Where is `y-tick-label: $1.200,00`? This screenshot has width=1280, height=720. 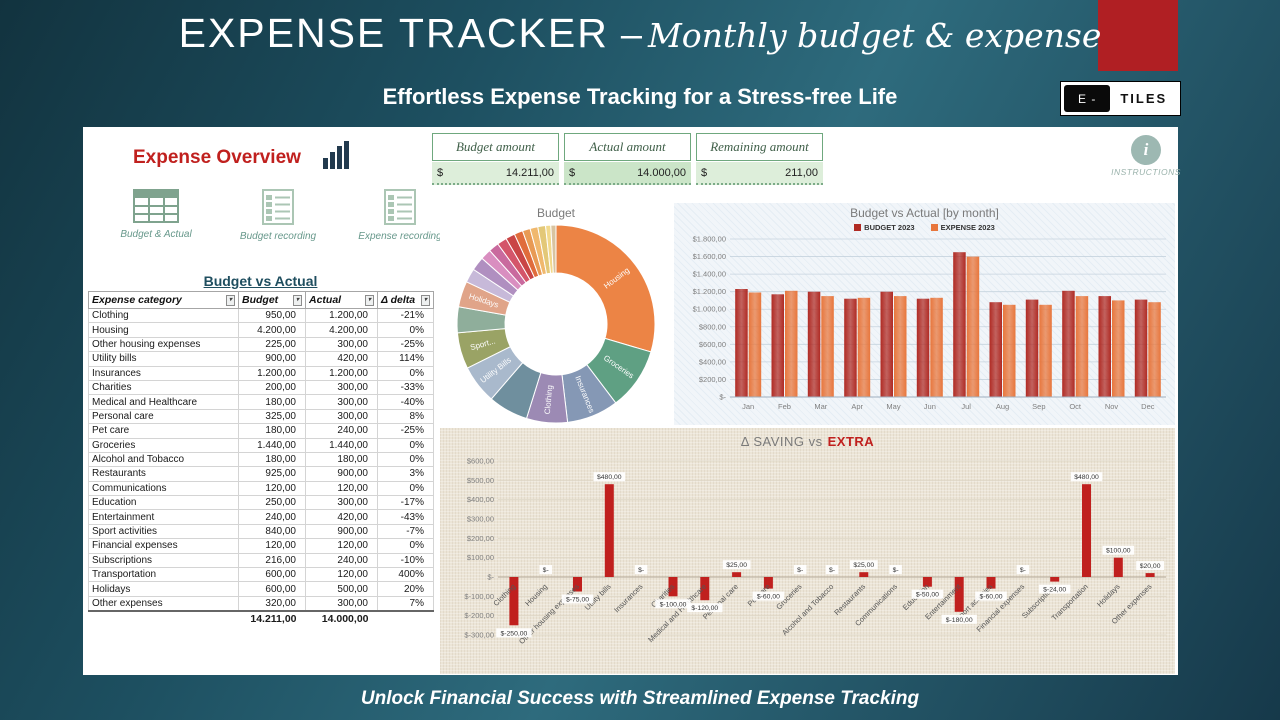 y-tick-label: $1.200,00 is located at coordinates (709, 291).